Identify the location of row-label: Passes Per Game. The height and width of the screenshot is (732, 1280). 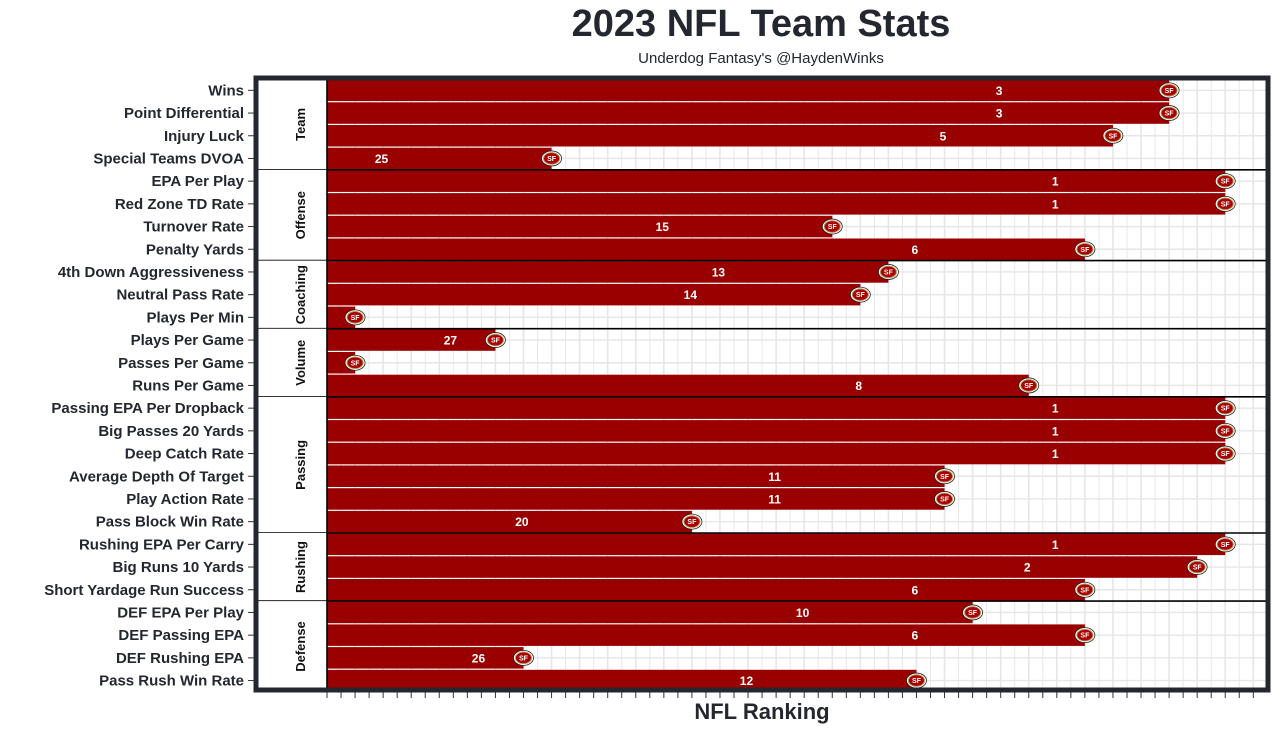
(181, 363).